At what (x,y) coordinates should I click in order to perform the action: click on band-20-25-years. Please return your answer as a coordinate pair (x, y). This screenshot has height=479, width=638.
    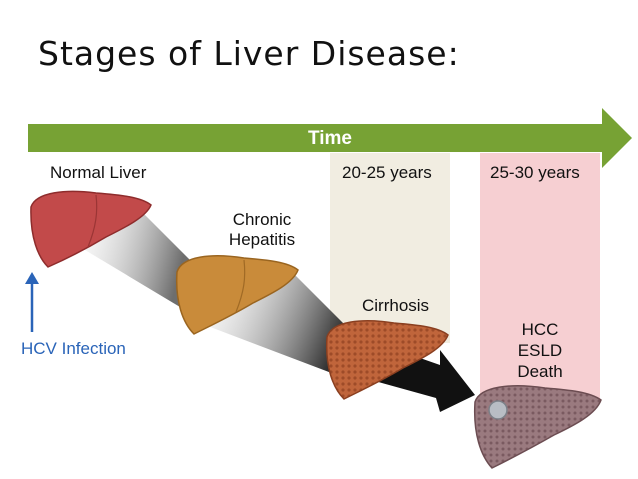
    Looking at the image, I should click on (390, 248).